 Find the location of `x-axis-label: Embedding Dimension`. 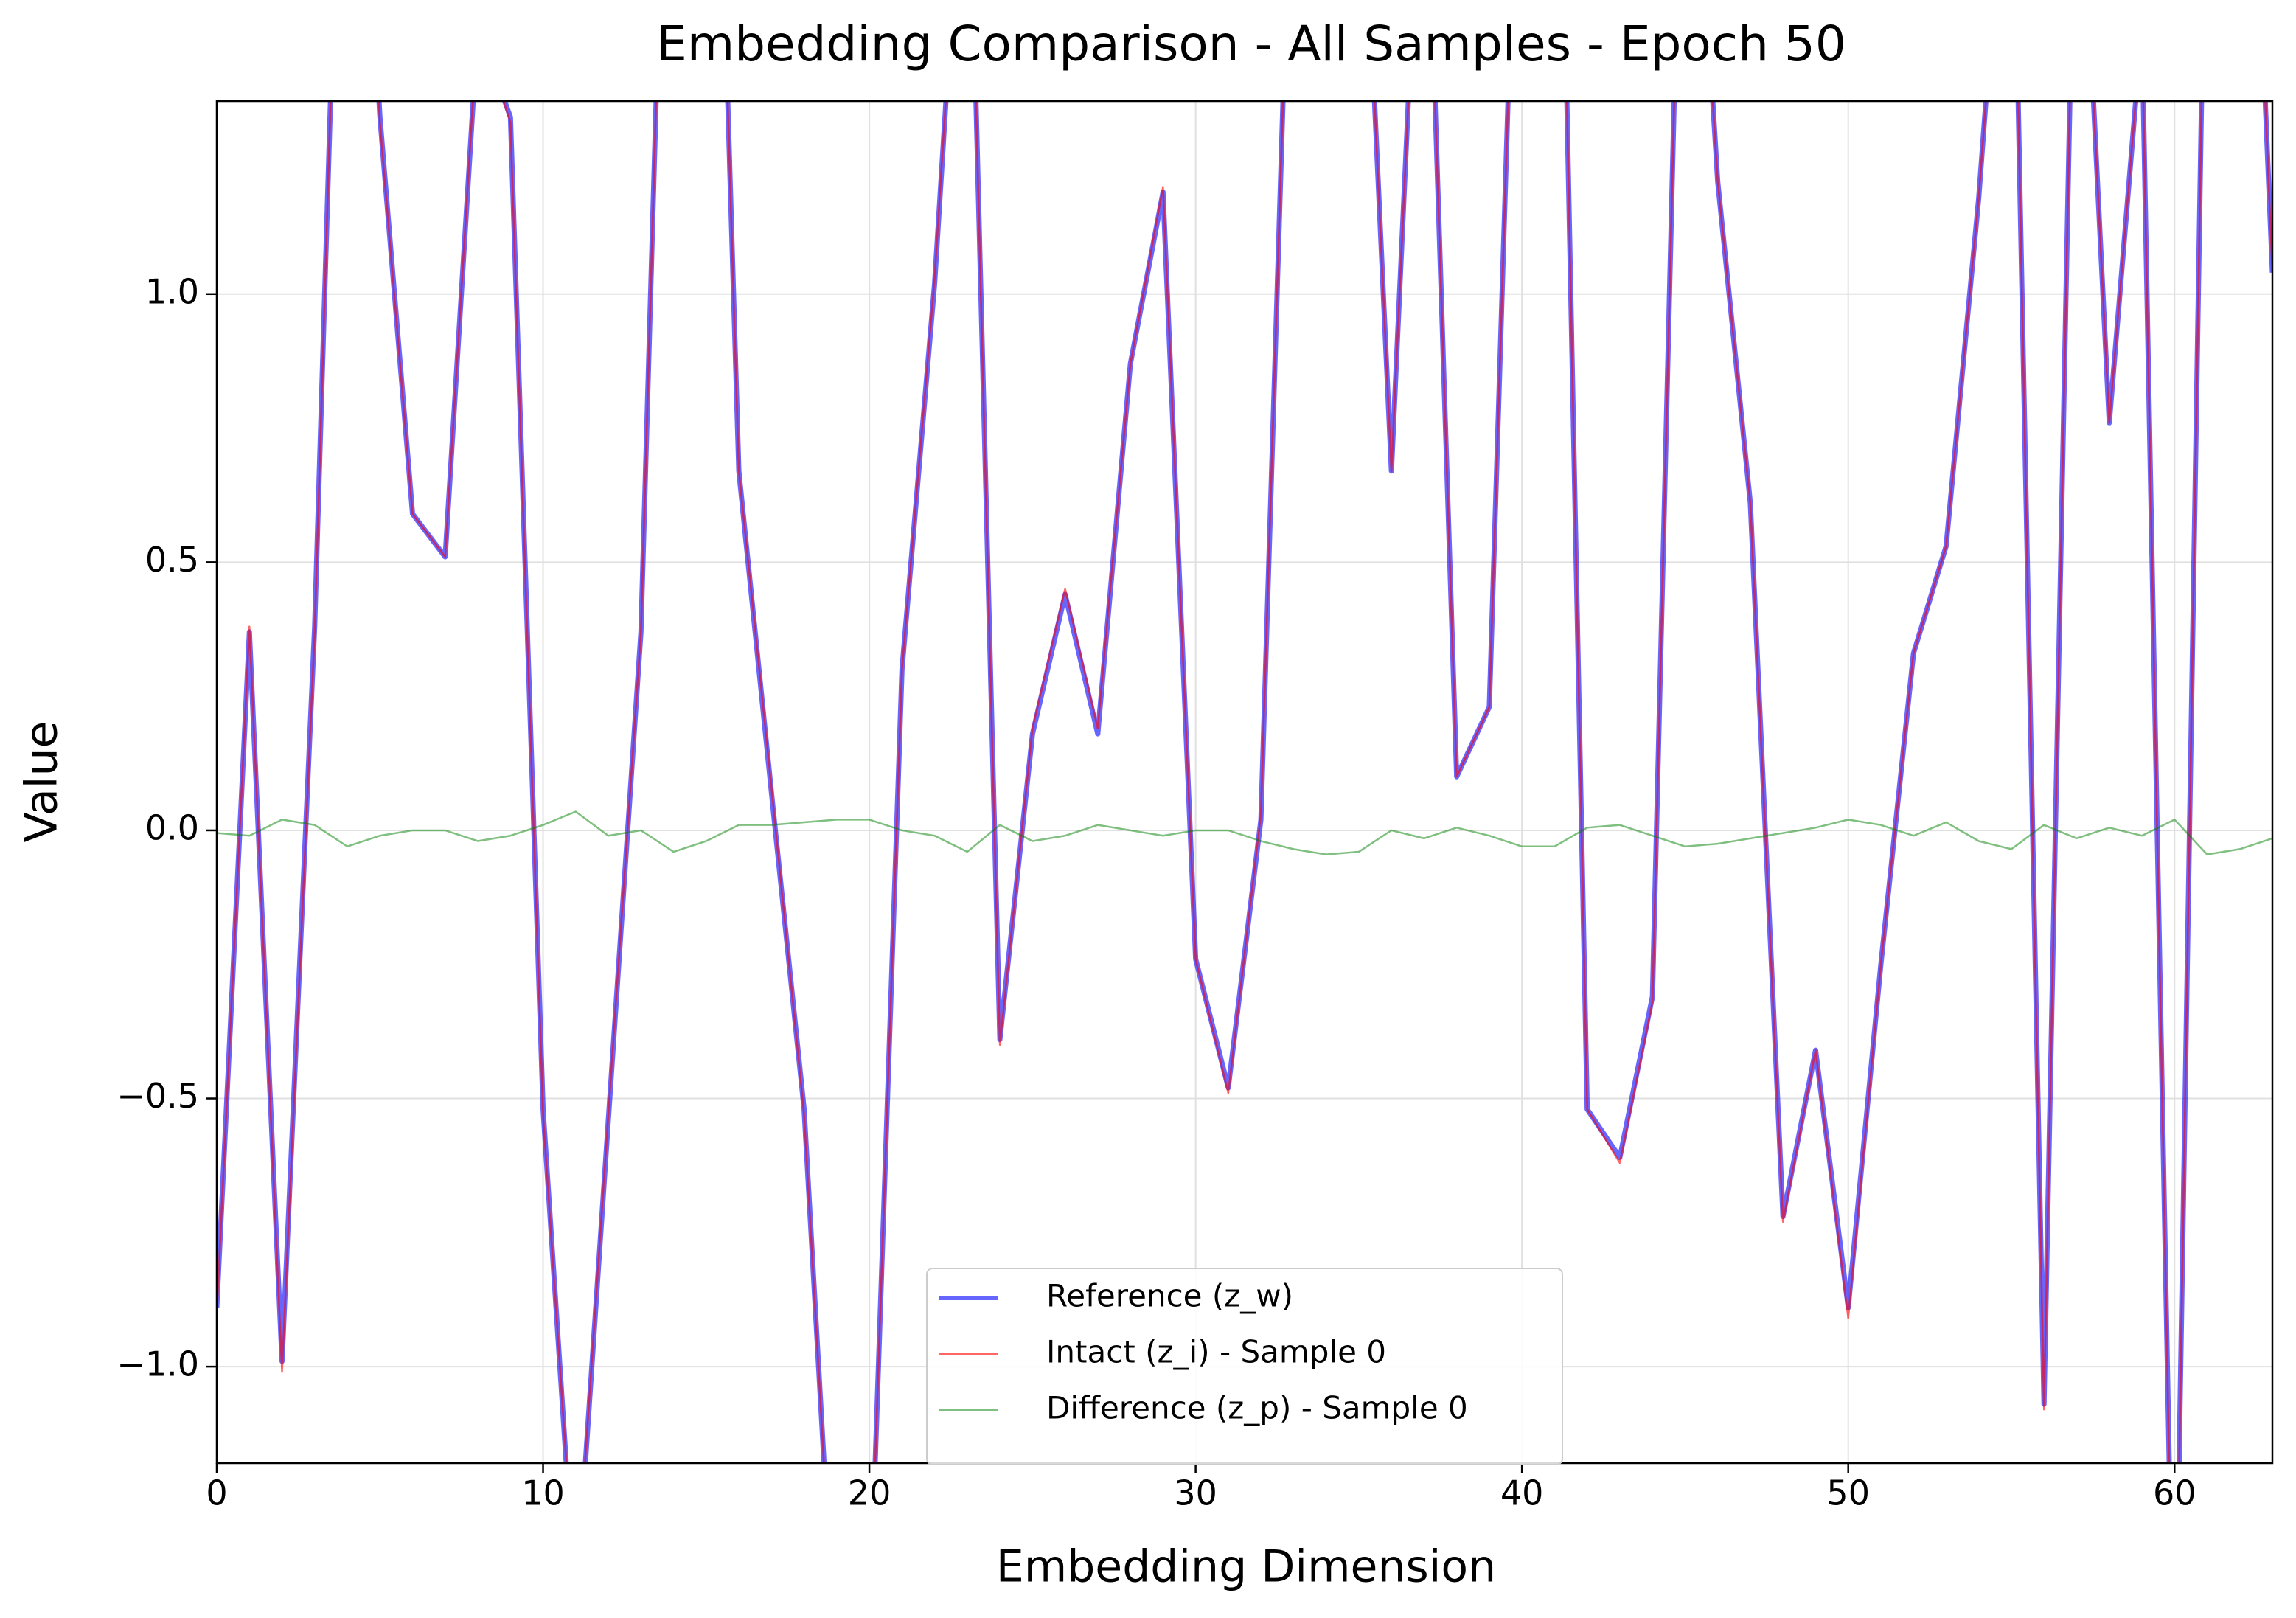

x-axis-label: Embedding Dimension is located at coordinates (1246, 1567).